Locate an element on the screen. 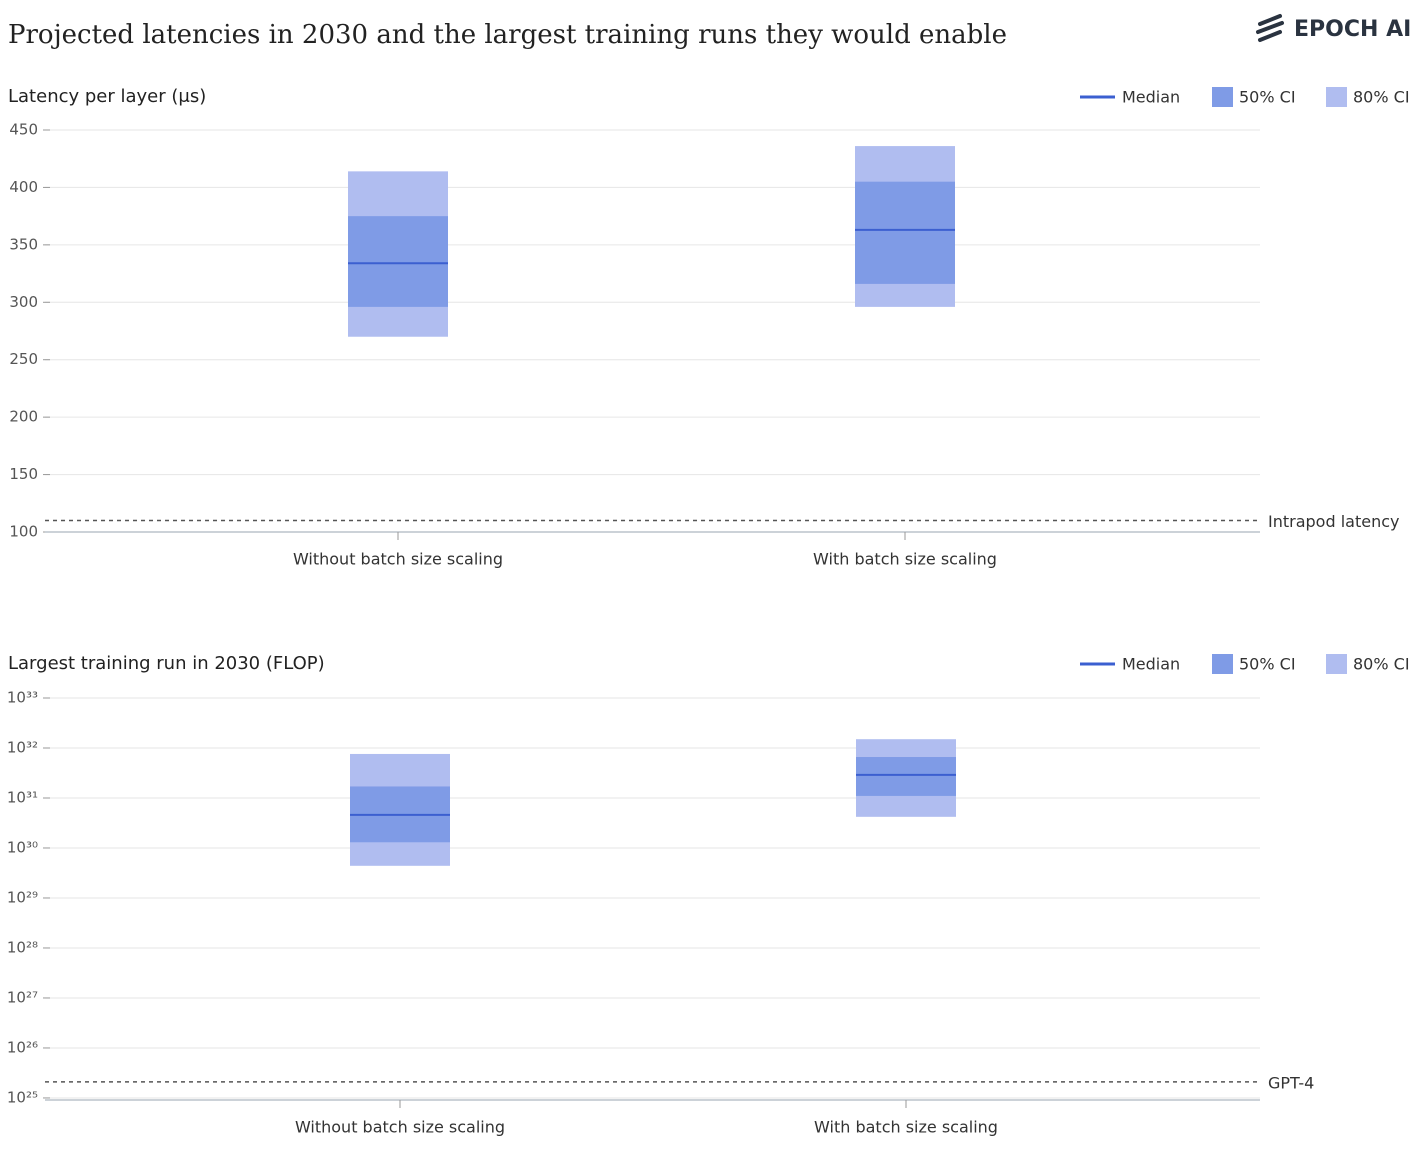 The height and width of the screenshot is (1159, 1417). y-tick-label: 350 is located at coordinates (23, 244).